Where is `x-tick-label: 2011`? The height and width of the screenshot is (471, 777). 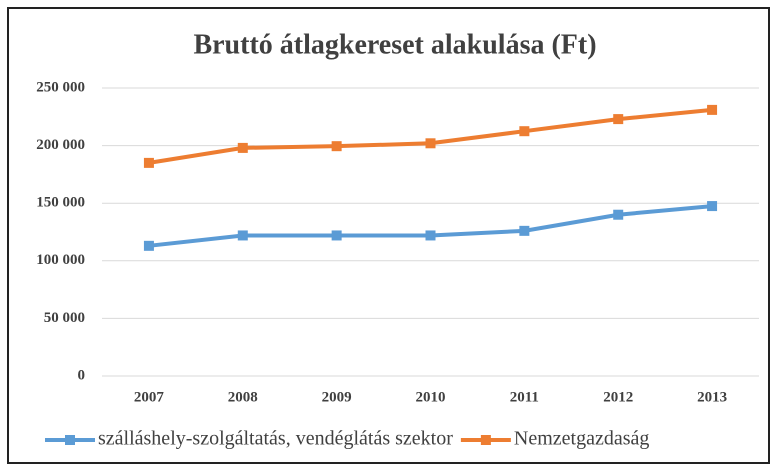 x-tick-label: 2011 is located at coordinates (524, 397).